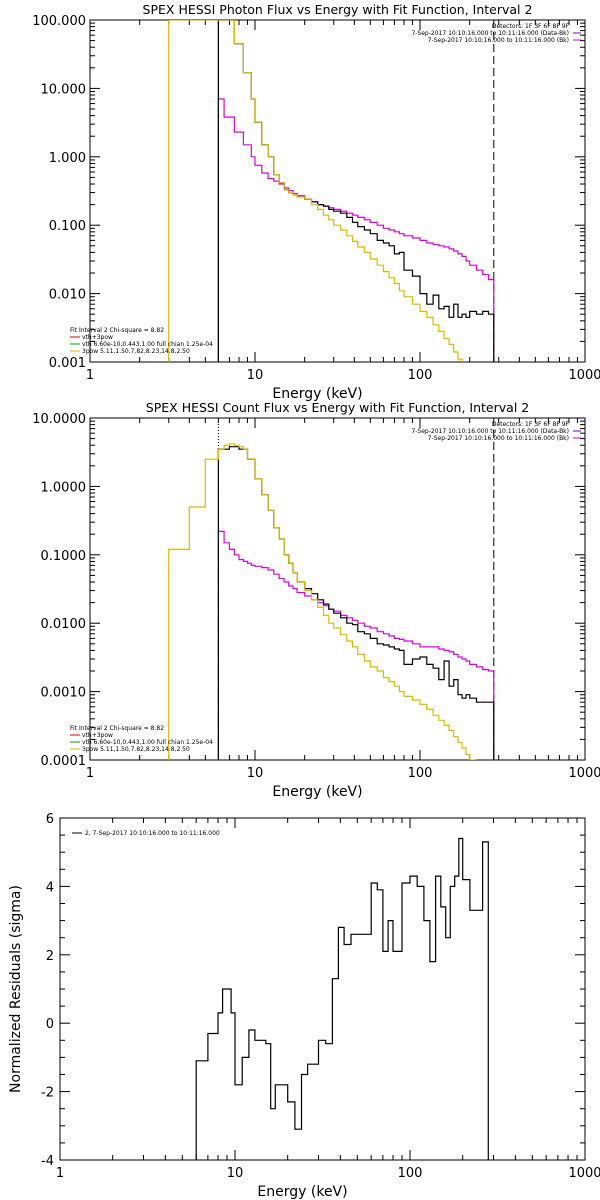 The width and height of the screenshot is (600, 1200). I want to click on y-axis-label: Normalized Residuals (sigma), so click(16, 989).